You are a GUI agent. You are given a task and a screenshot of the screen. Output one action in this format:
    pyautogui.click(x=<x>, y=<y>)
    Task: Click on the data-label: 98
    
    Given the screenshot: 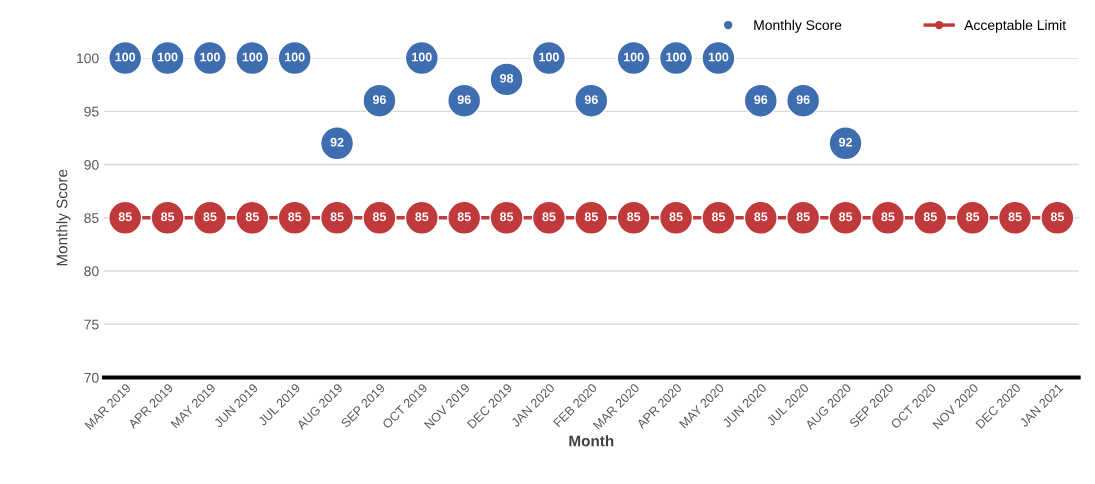 What is the action you would take?
    pyautogui.click(x=507, y=78)
    